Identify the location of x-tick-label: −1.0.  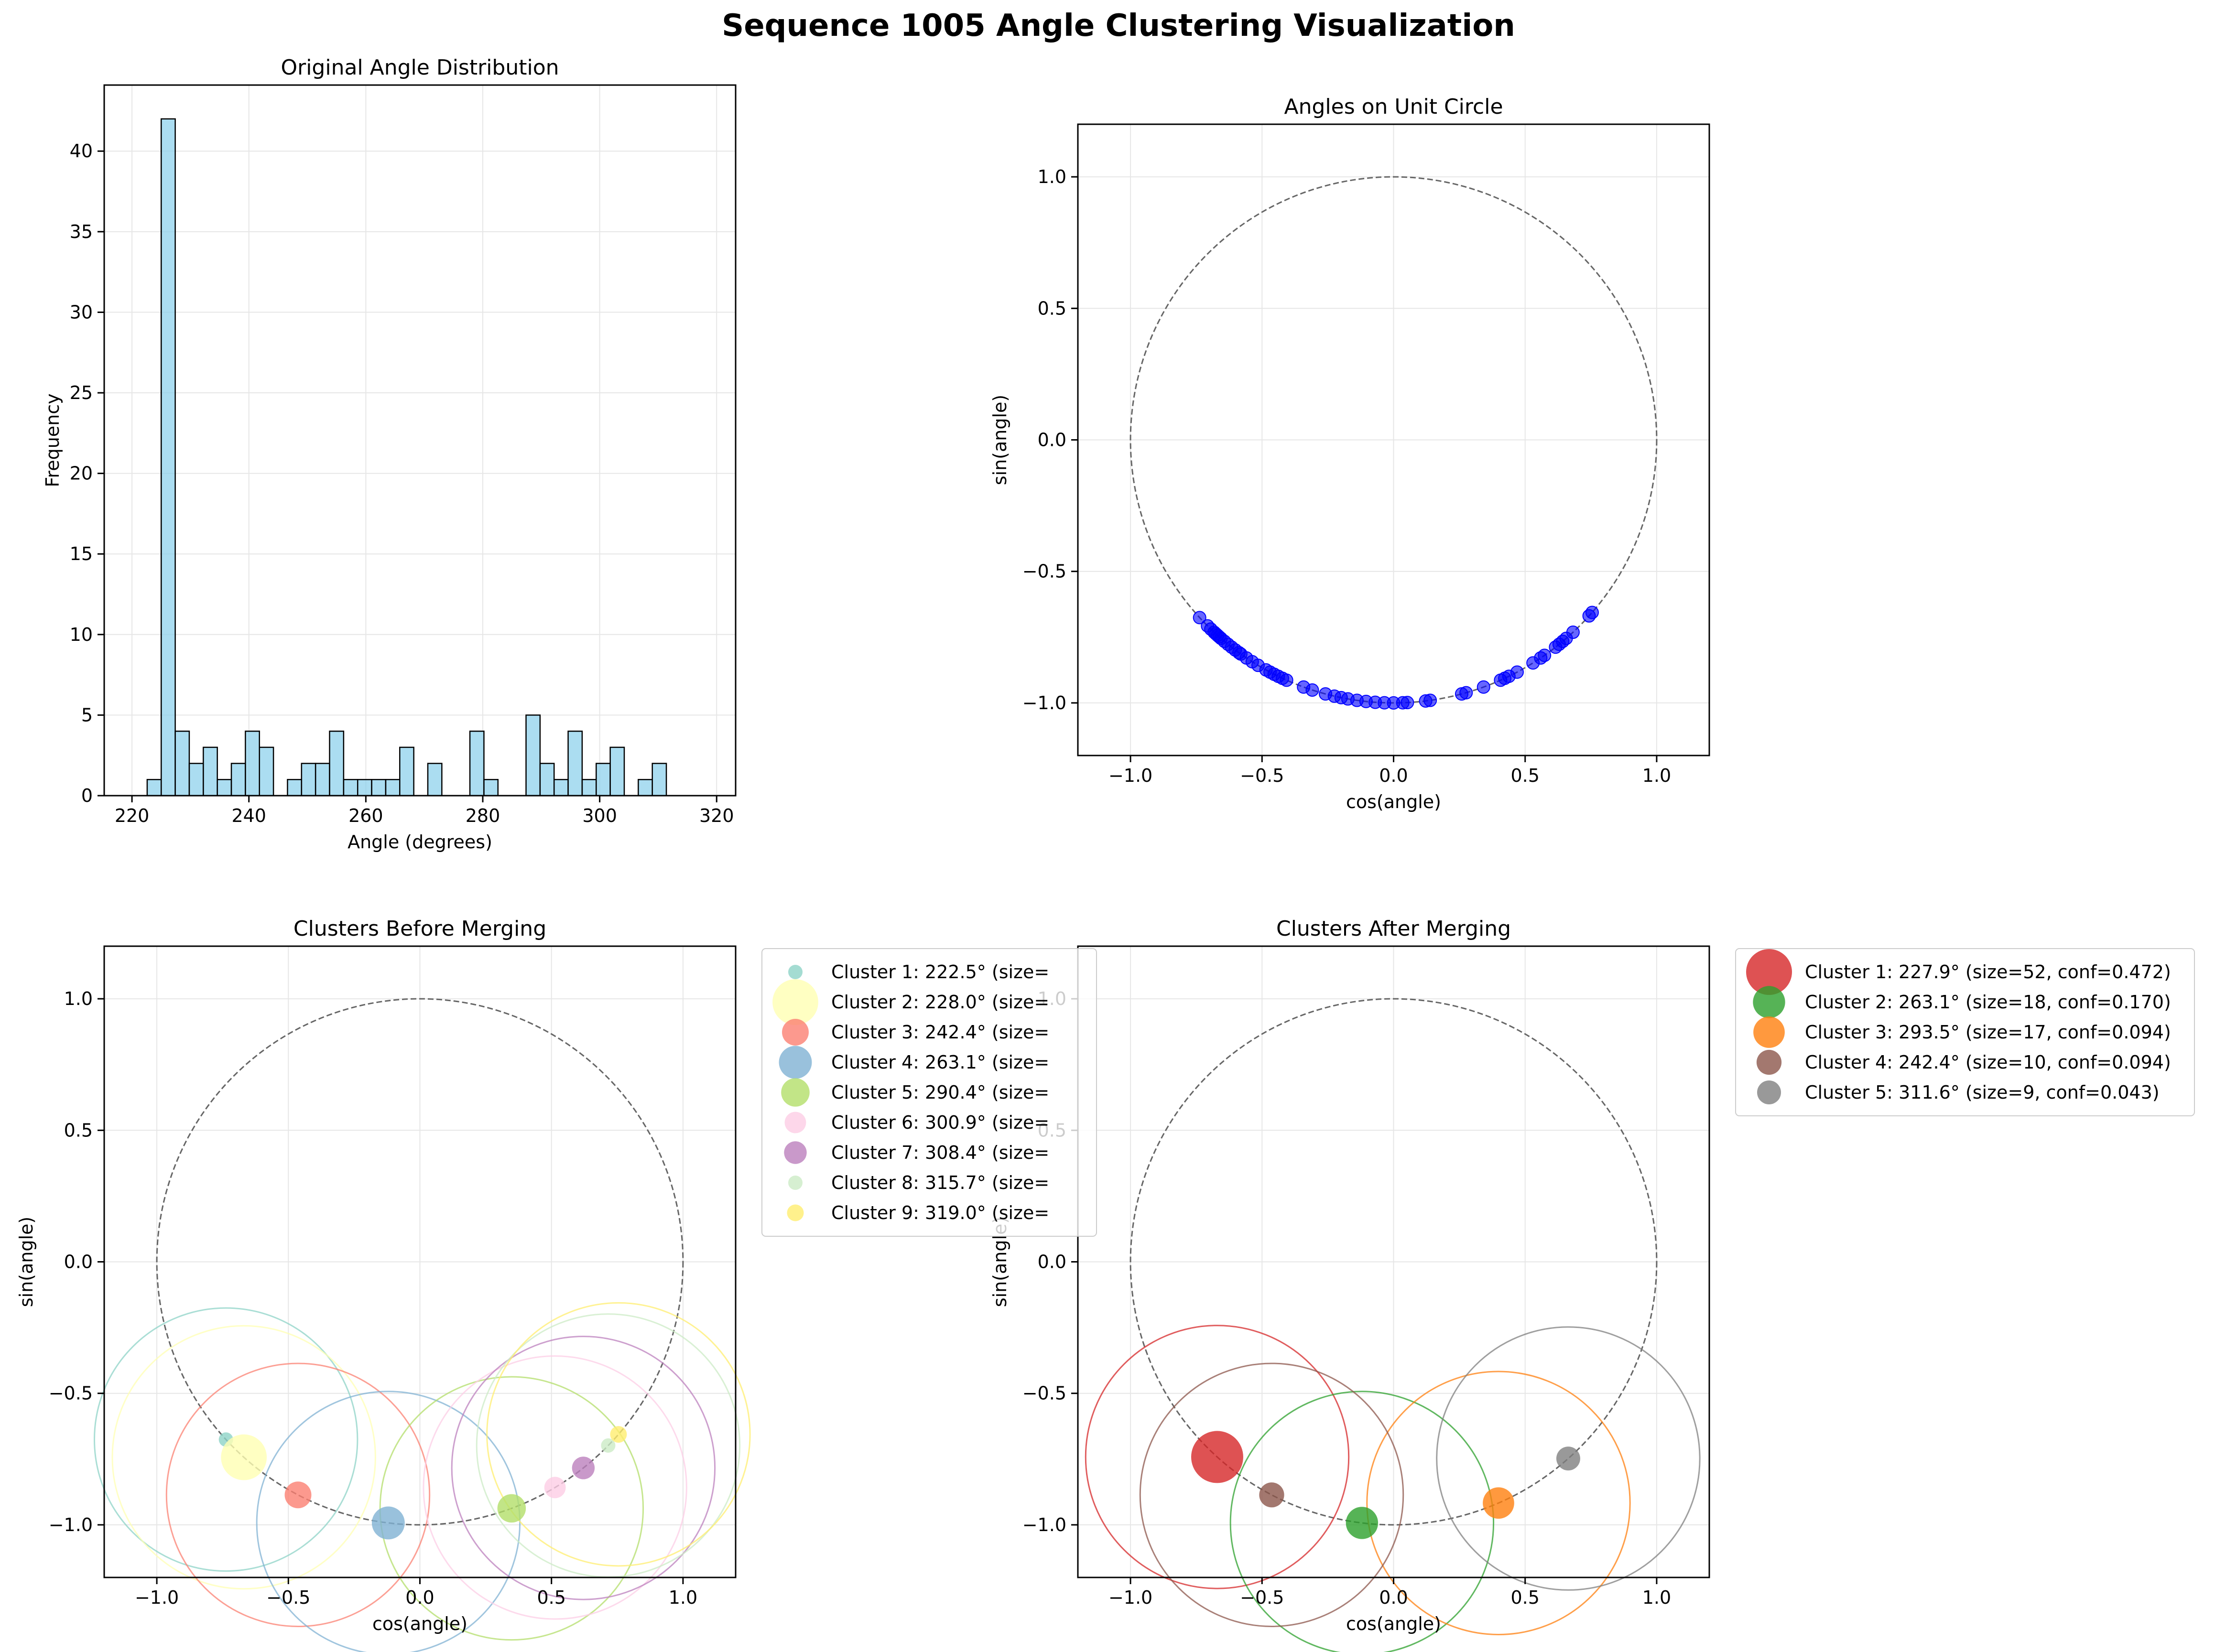
(1130, 775).